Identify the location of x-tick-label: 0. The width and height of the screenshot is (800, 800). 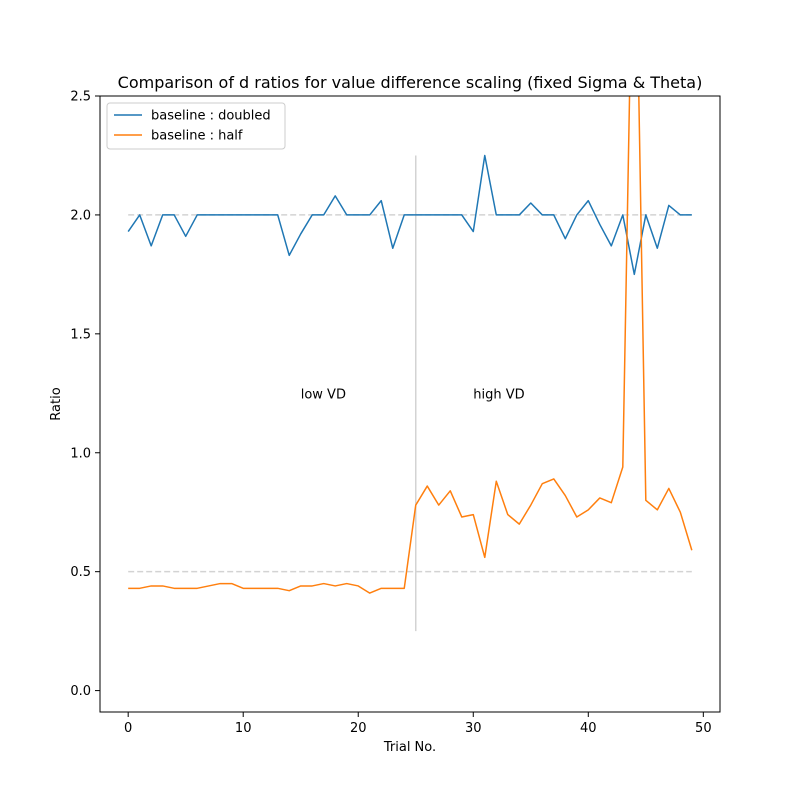
(128, 728).